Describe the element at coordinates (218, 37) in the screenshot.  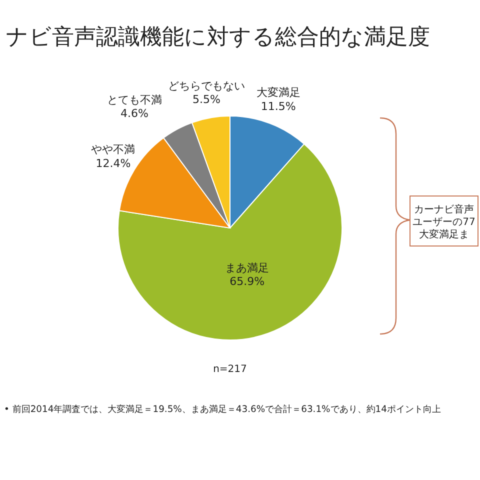
I see `title: ナビ音声認識機能に対する総合的な満足度` at that location.